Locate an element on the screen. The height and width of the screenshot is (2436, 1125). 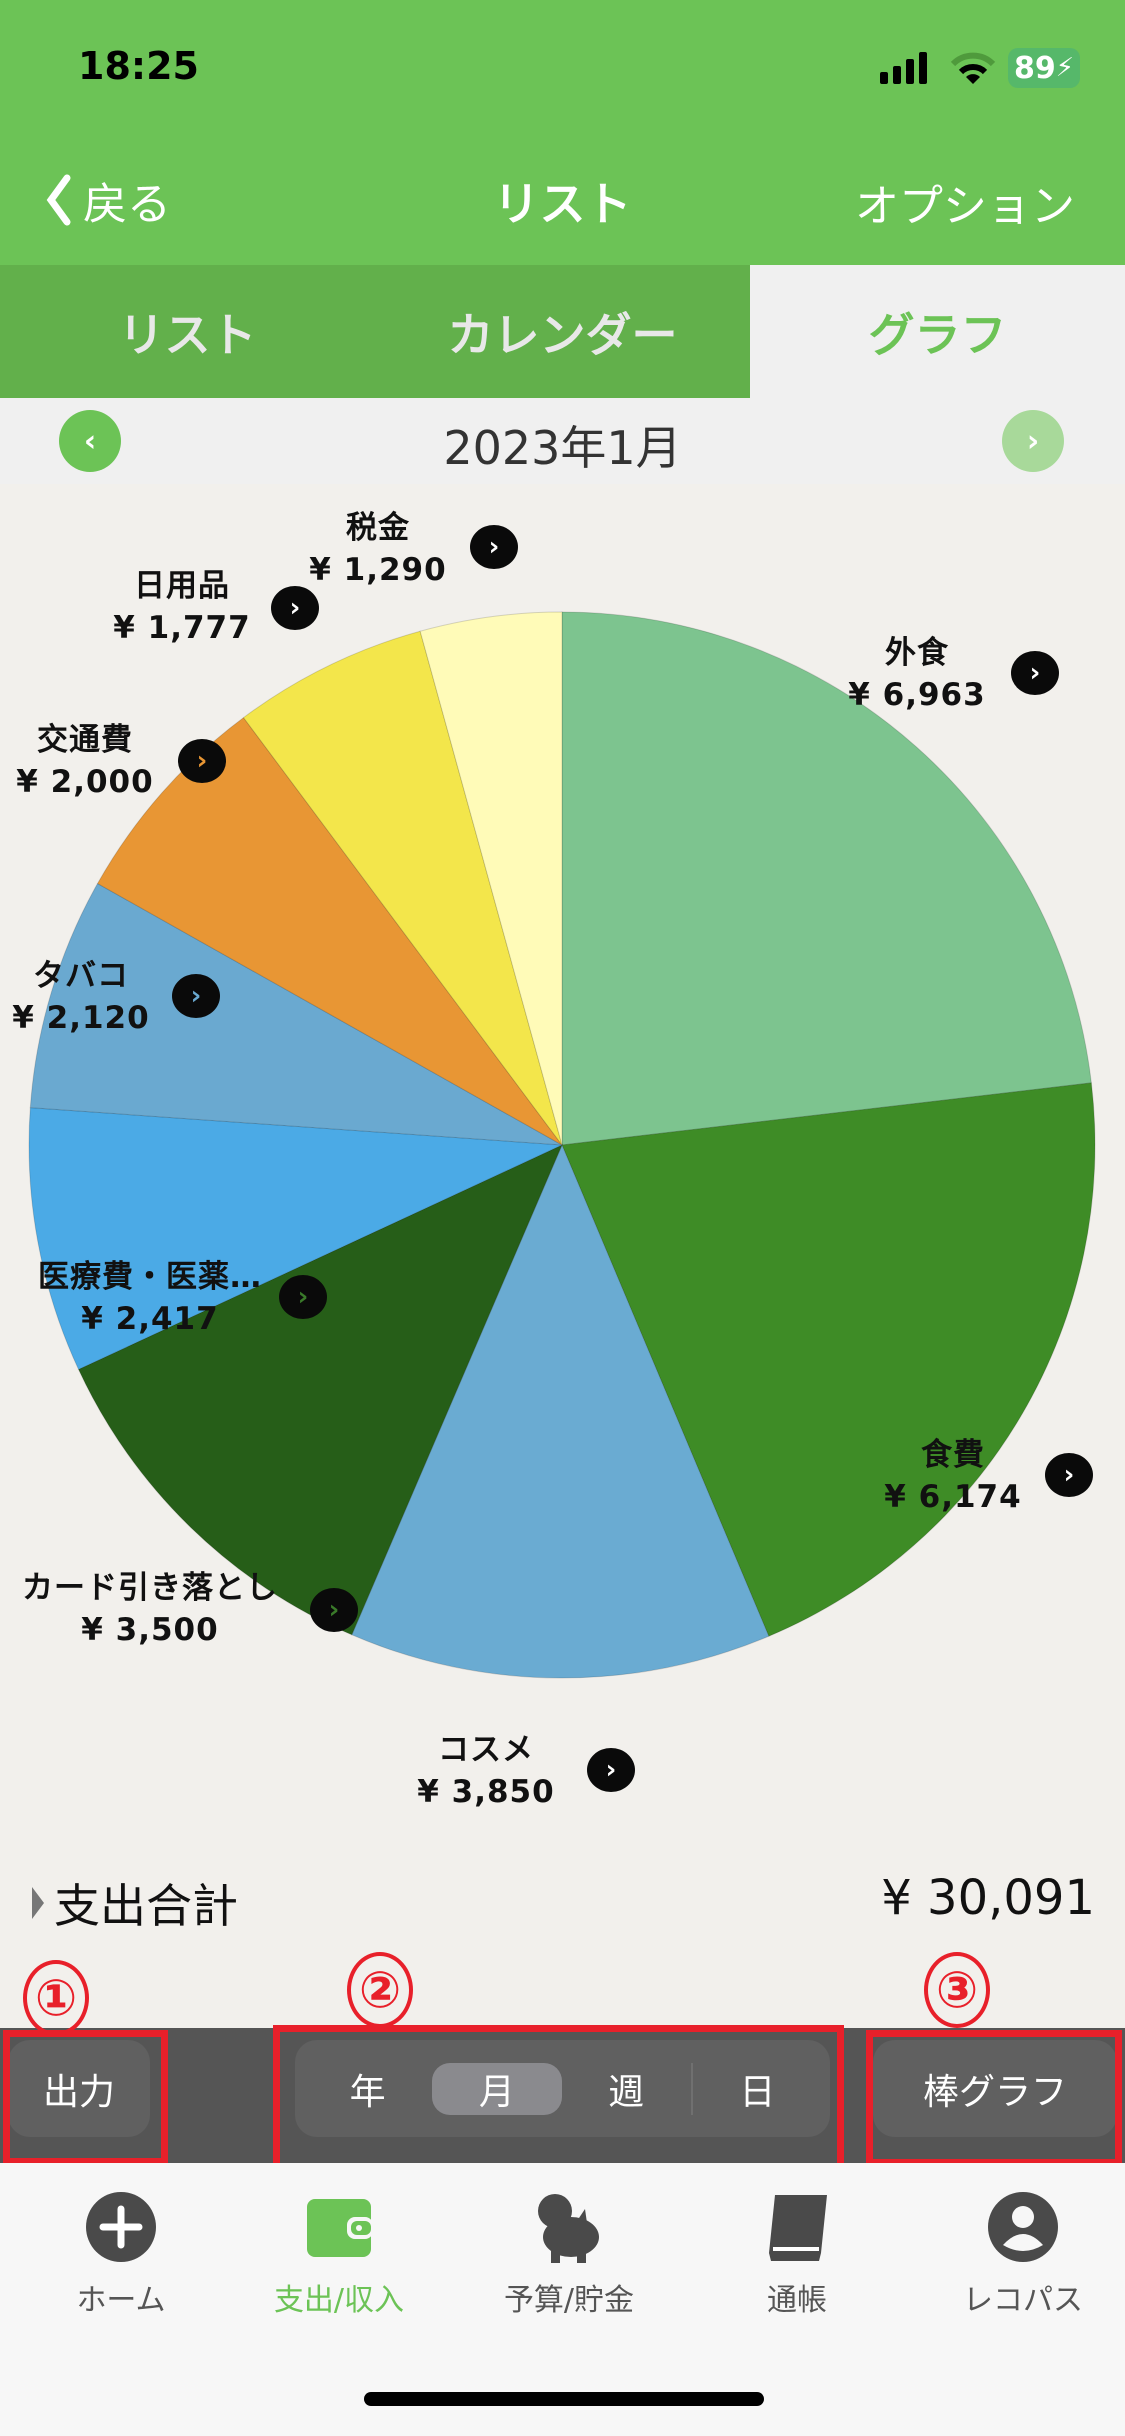
back-label: 戻る is located at coordinates (127, 204).